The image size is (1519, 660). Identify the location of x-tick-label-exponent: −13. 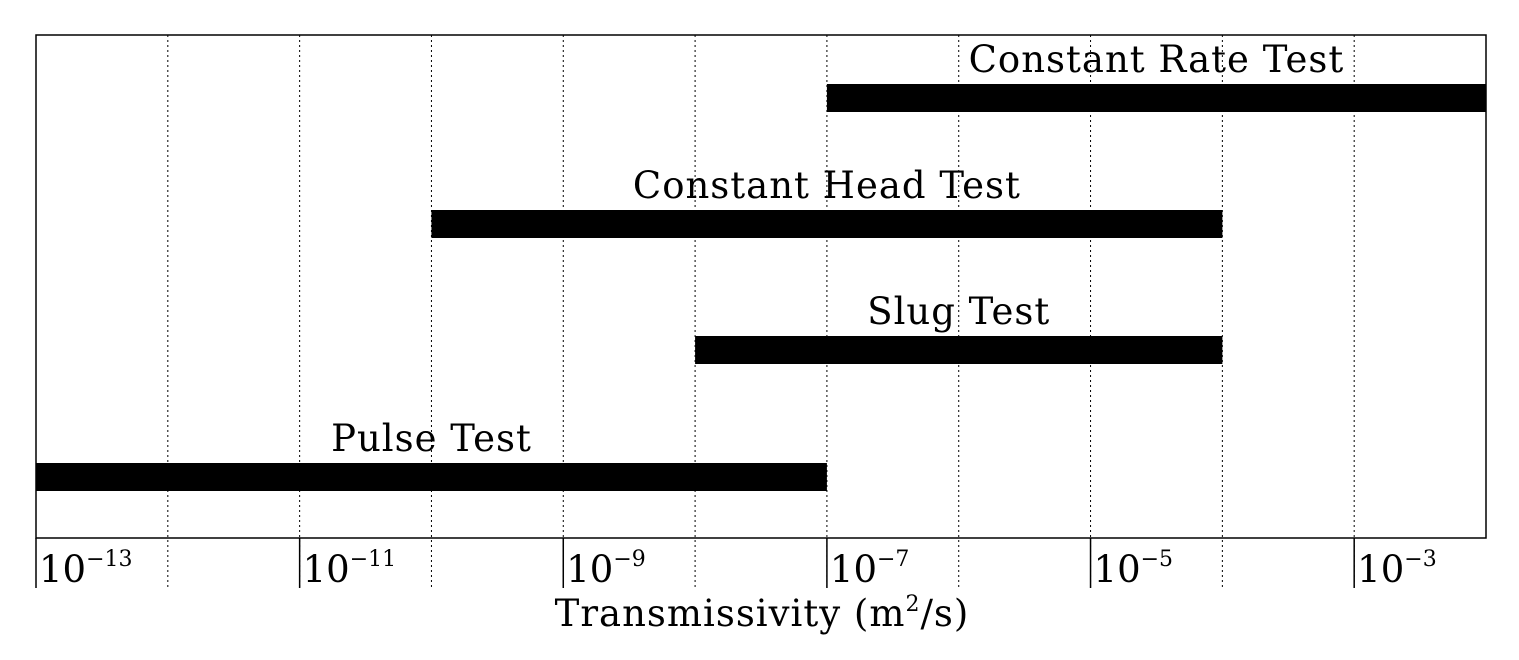
(109, 559).